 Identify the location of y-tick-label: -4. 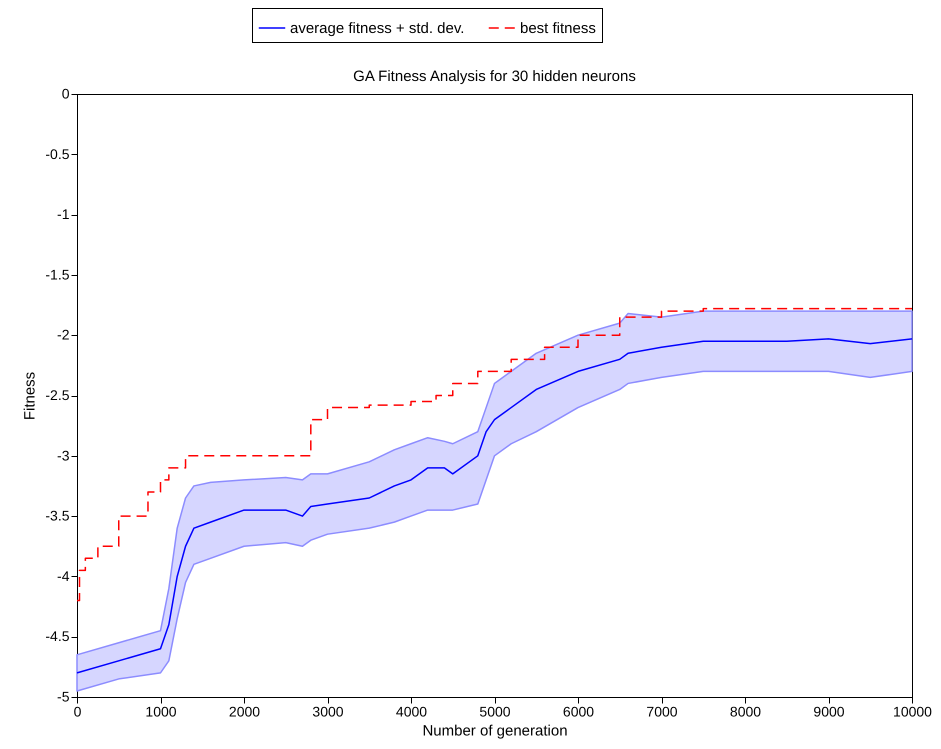
(63, 576).